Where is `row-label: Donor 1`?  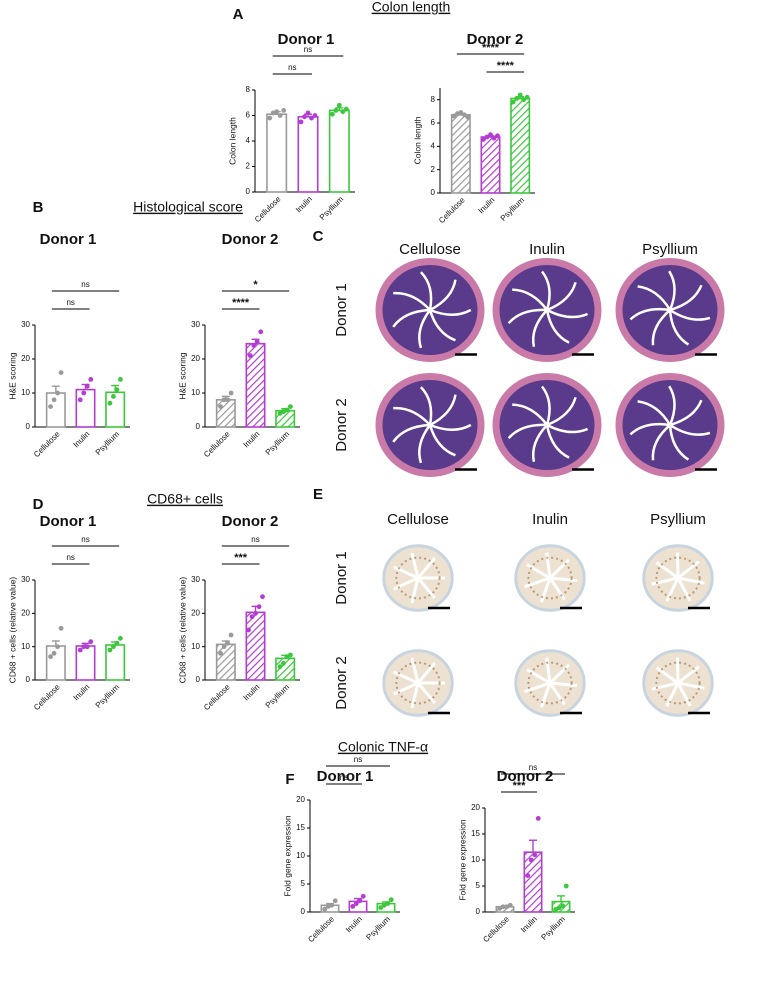 row-label: Donor 1 is located at coordinates (341, 309).